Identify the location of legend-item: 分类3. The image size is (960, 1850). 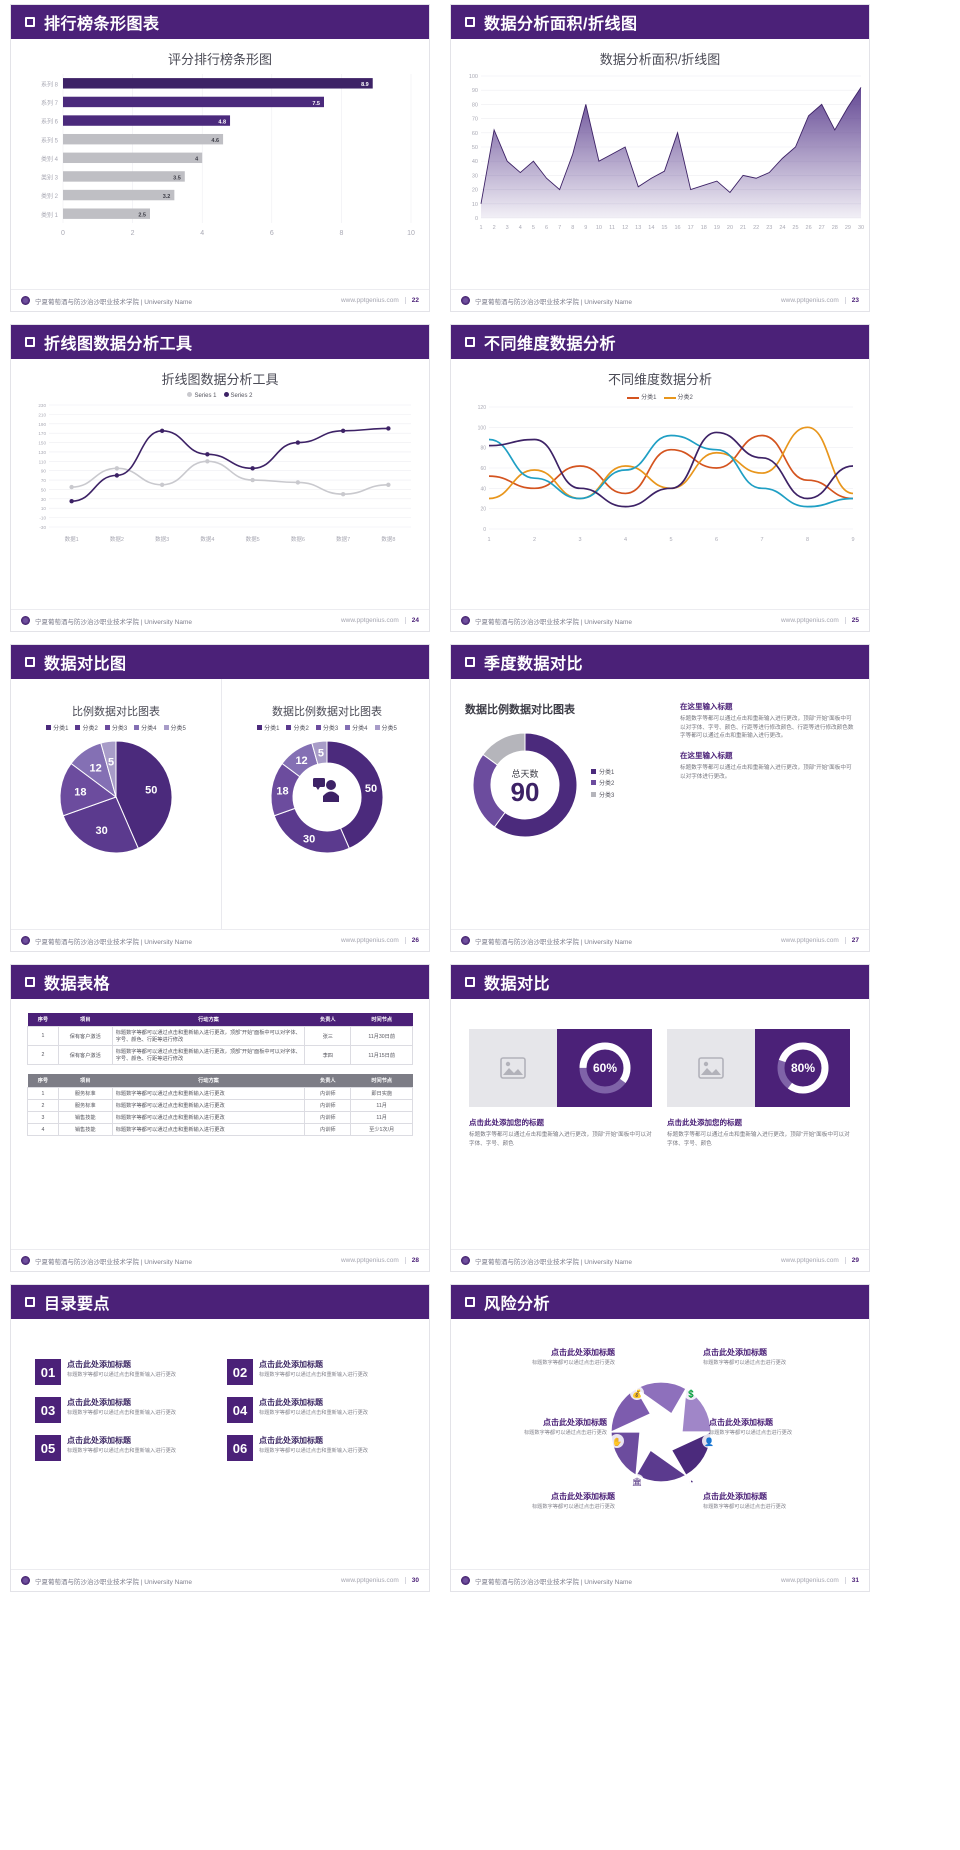
(602, 796).